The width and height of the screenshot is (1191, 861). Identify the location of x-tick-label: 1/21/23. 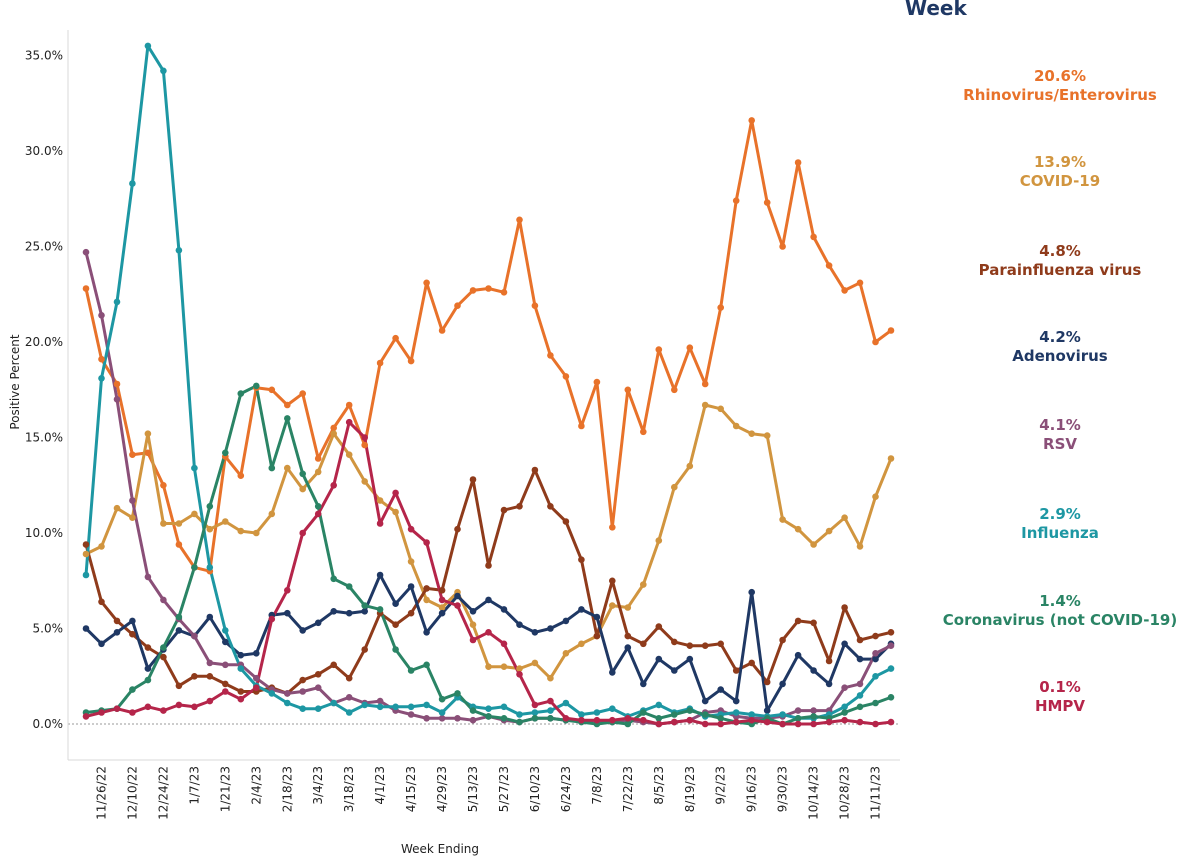
(225, 789).